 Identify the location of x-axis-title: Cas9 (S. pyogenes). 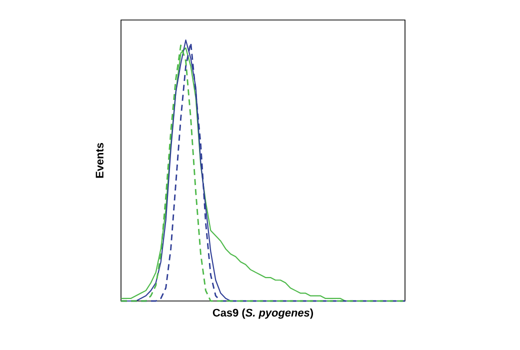
(263, 313).